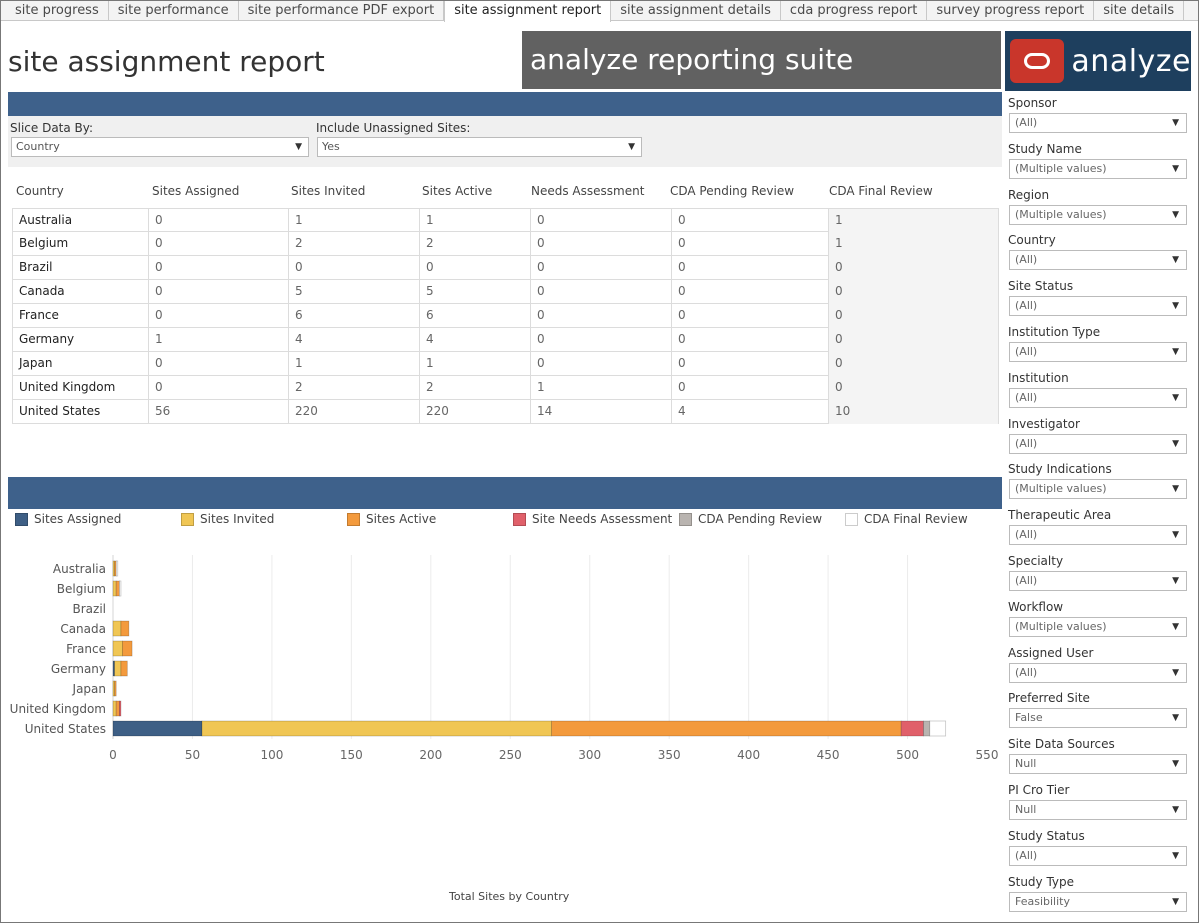 This screenshot has height=923, width=1199. What do you see at coordinates (505, 388) in the screenshot?
I see `table-row: United Kingdom 0 2 2 1 0 0` at bounding box center [505, 388].